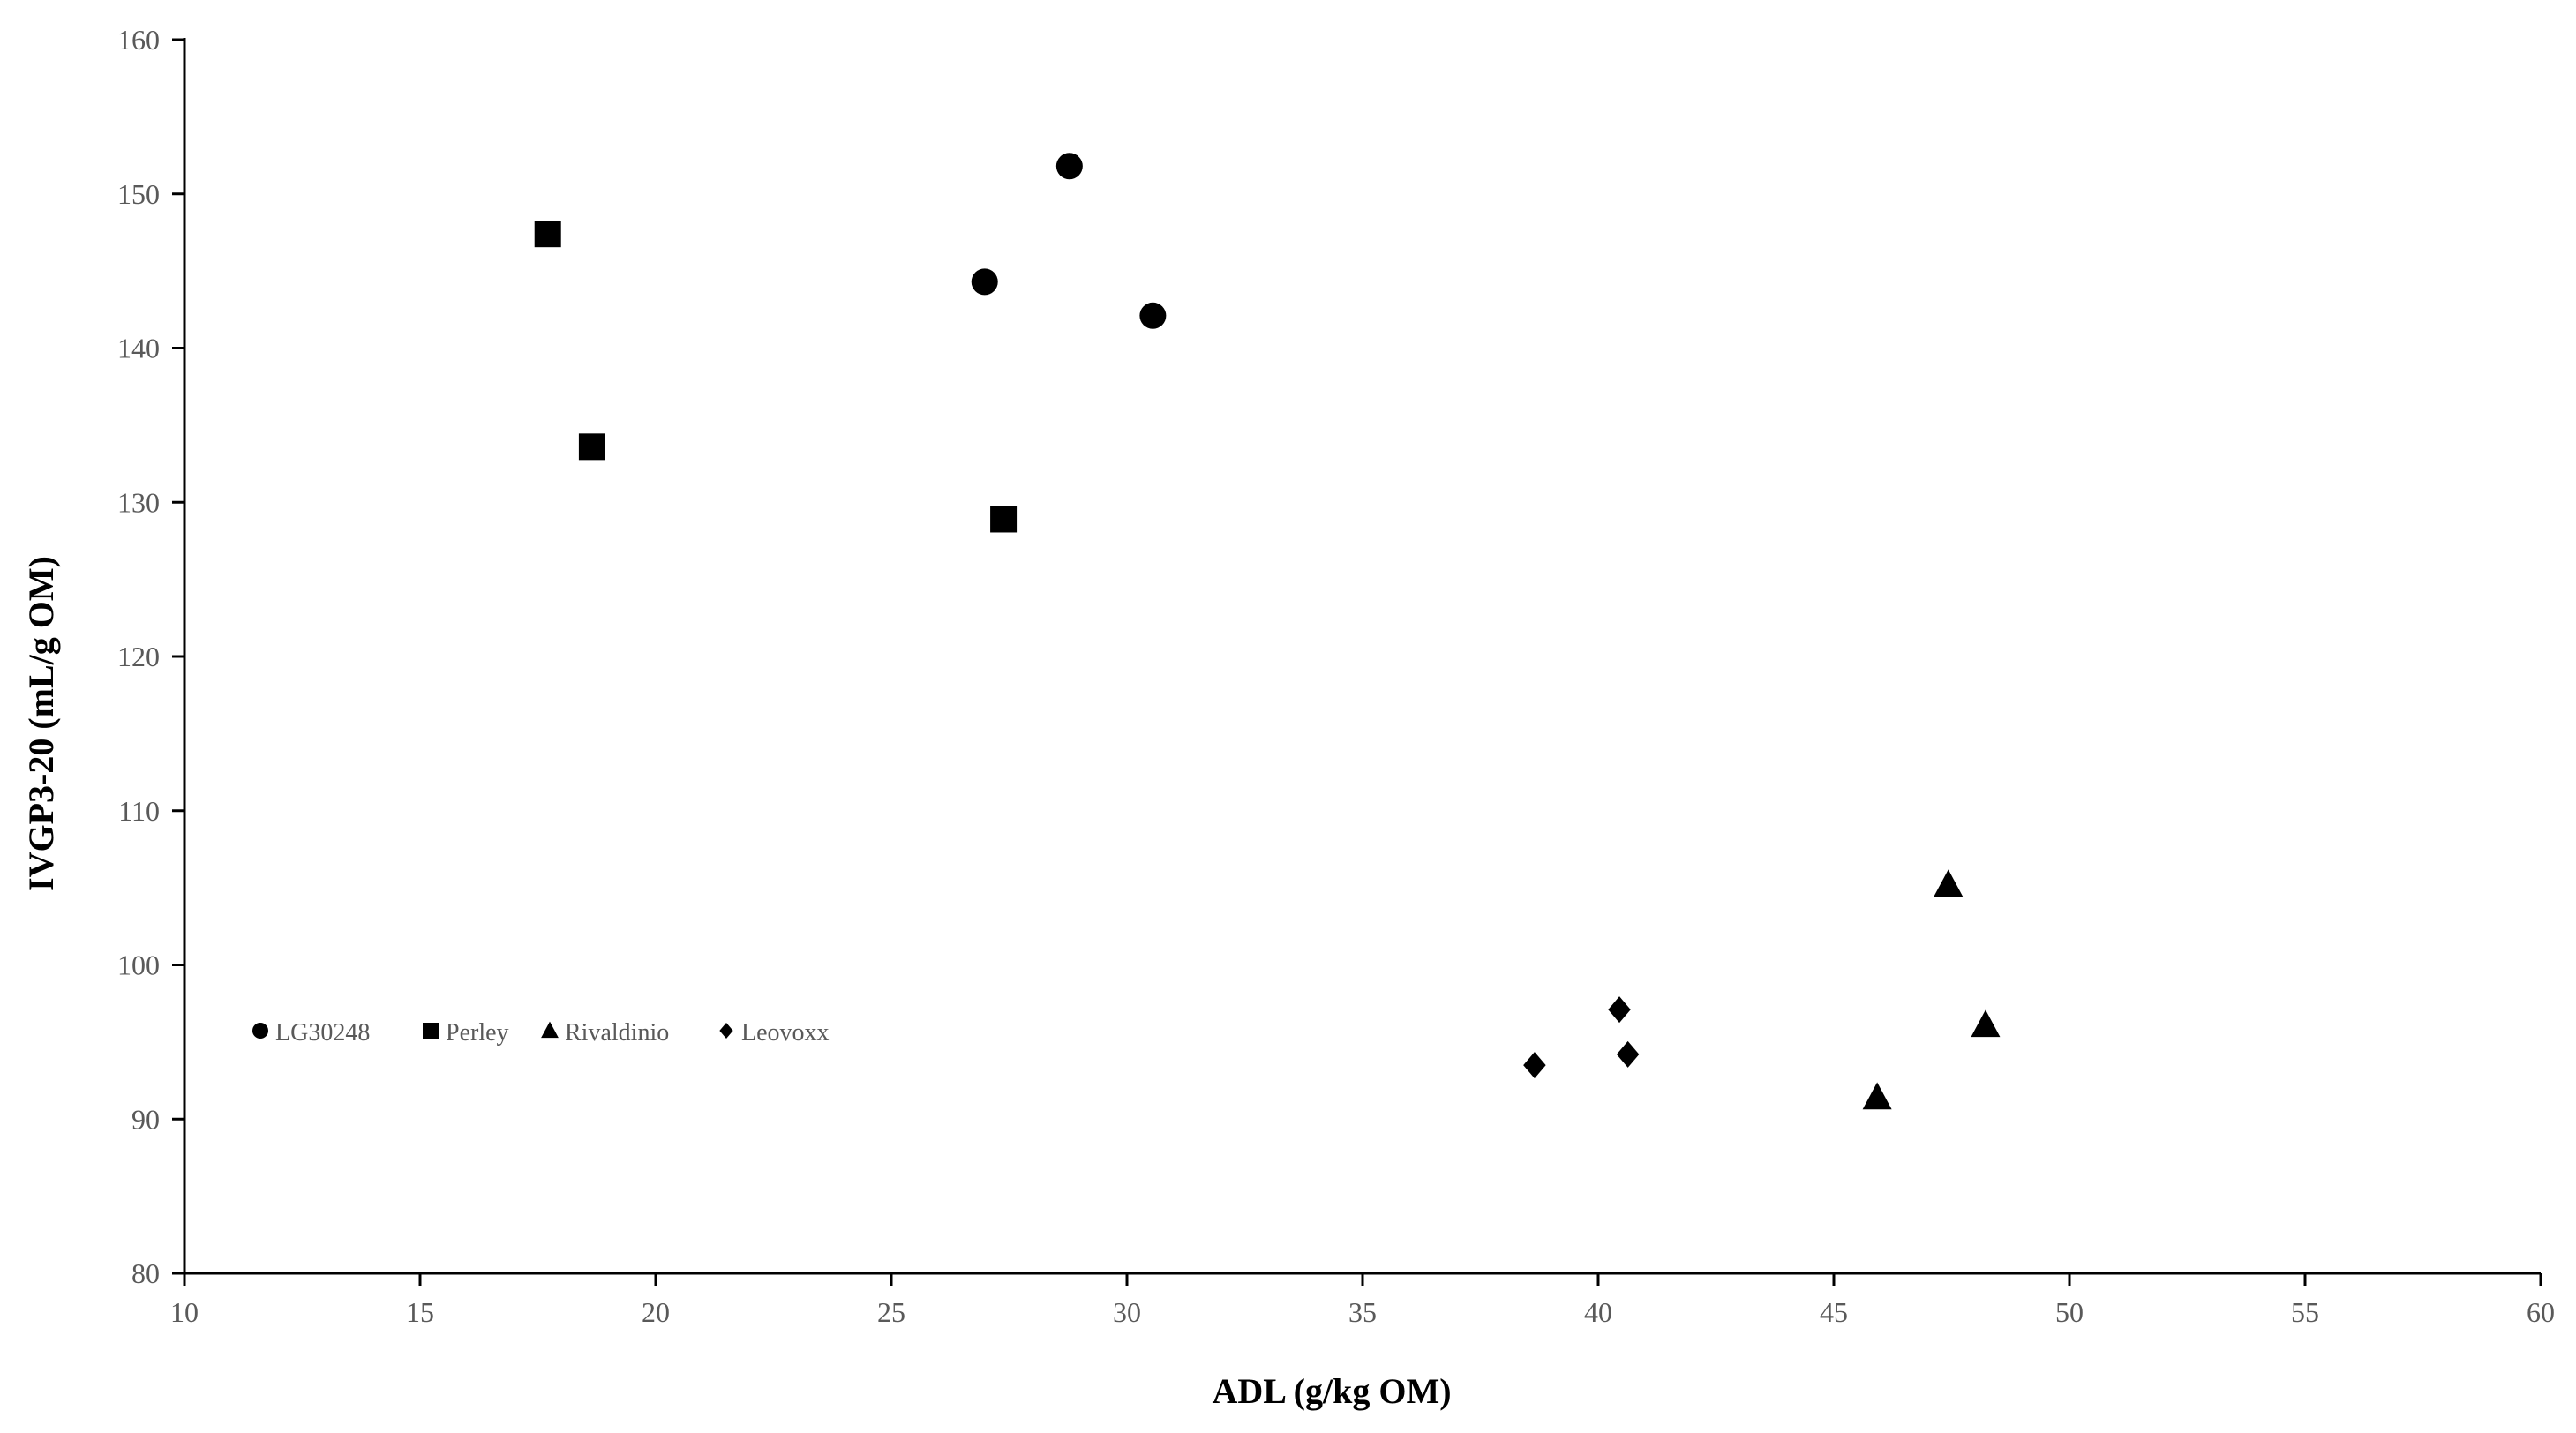 The width and height of the screenshot is (2576, 1433). I want to click on x-axis-title: ADL (g/kg OM), so click(1331, 1391).